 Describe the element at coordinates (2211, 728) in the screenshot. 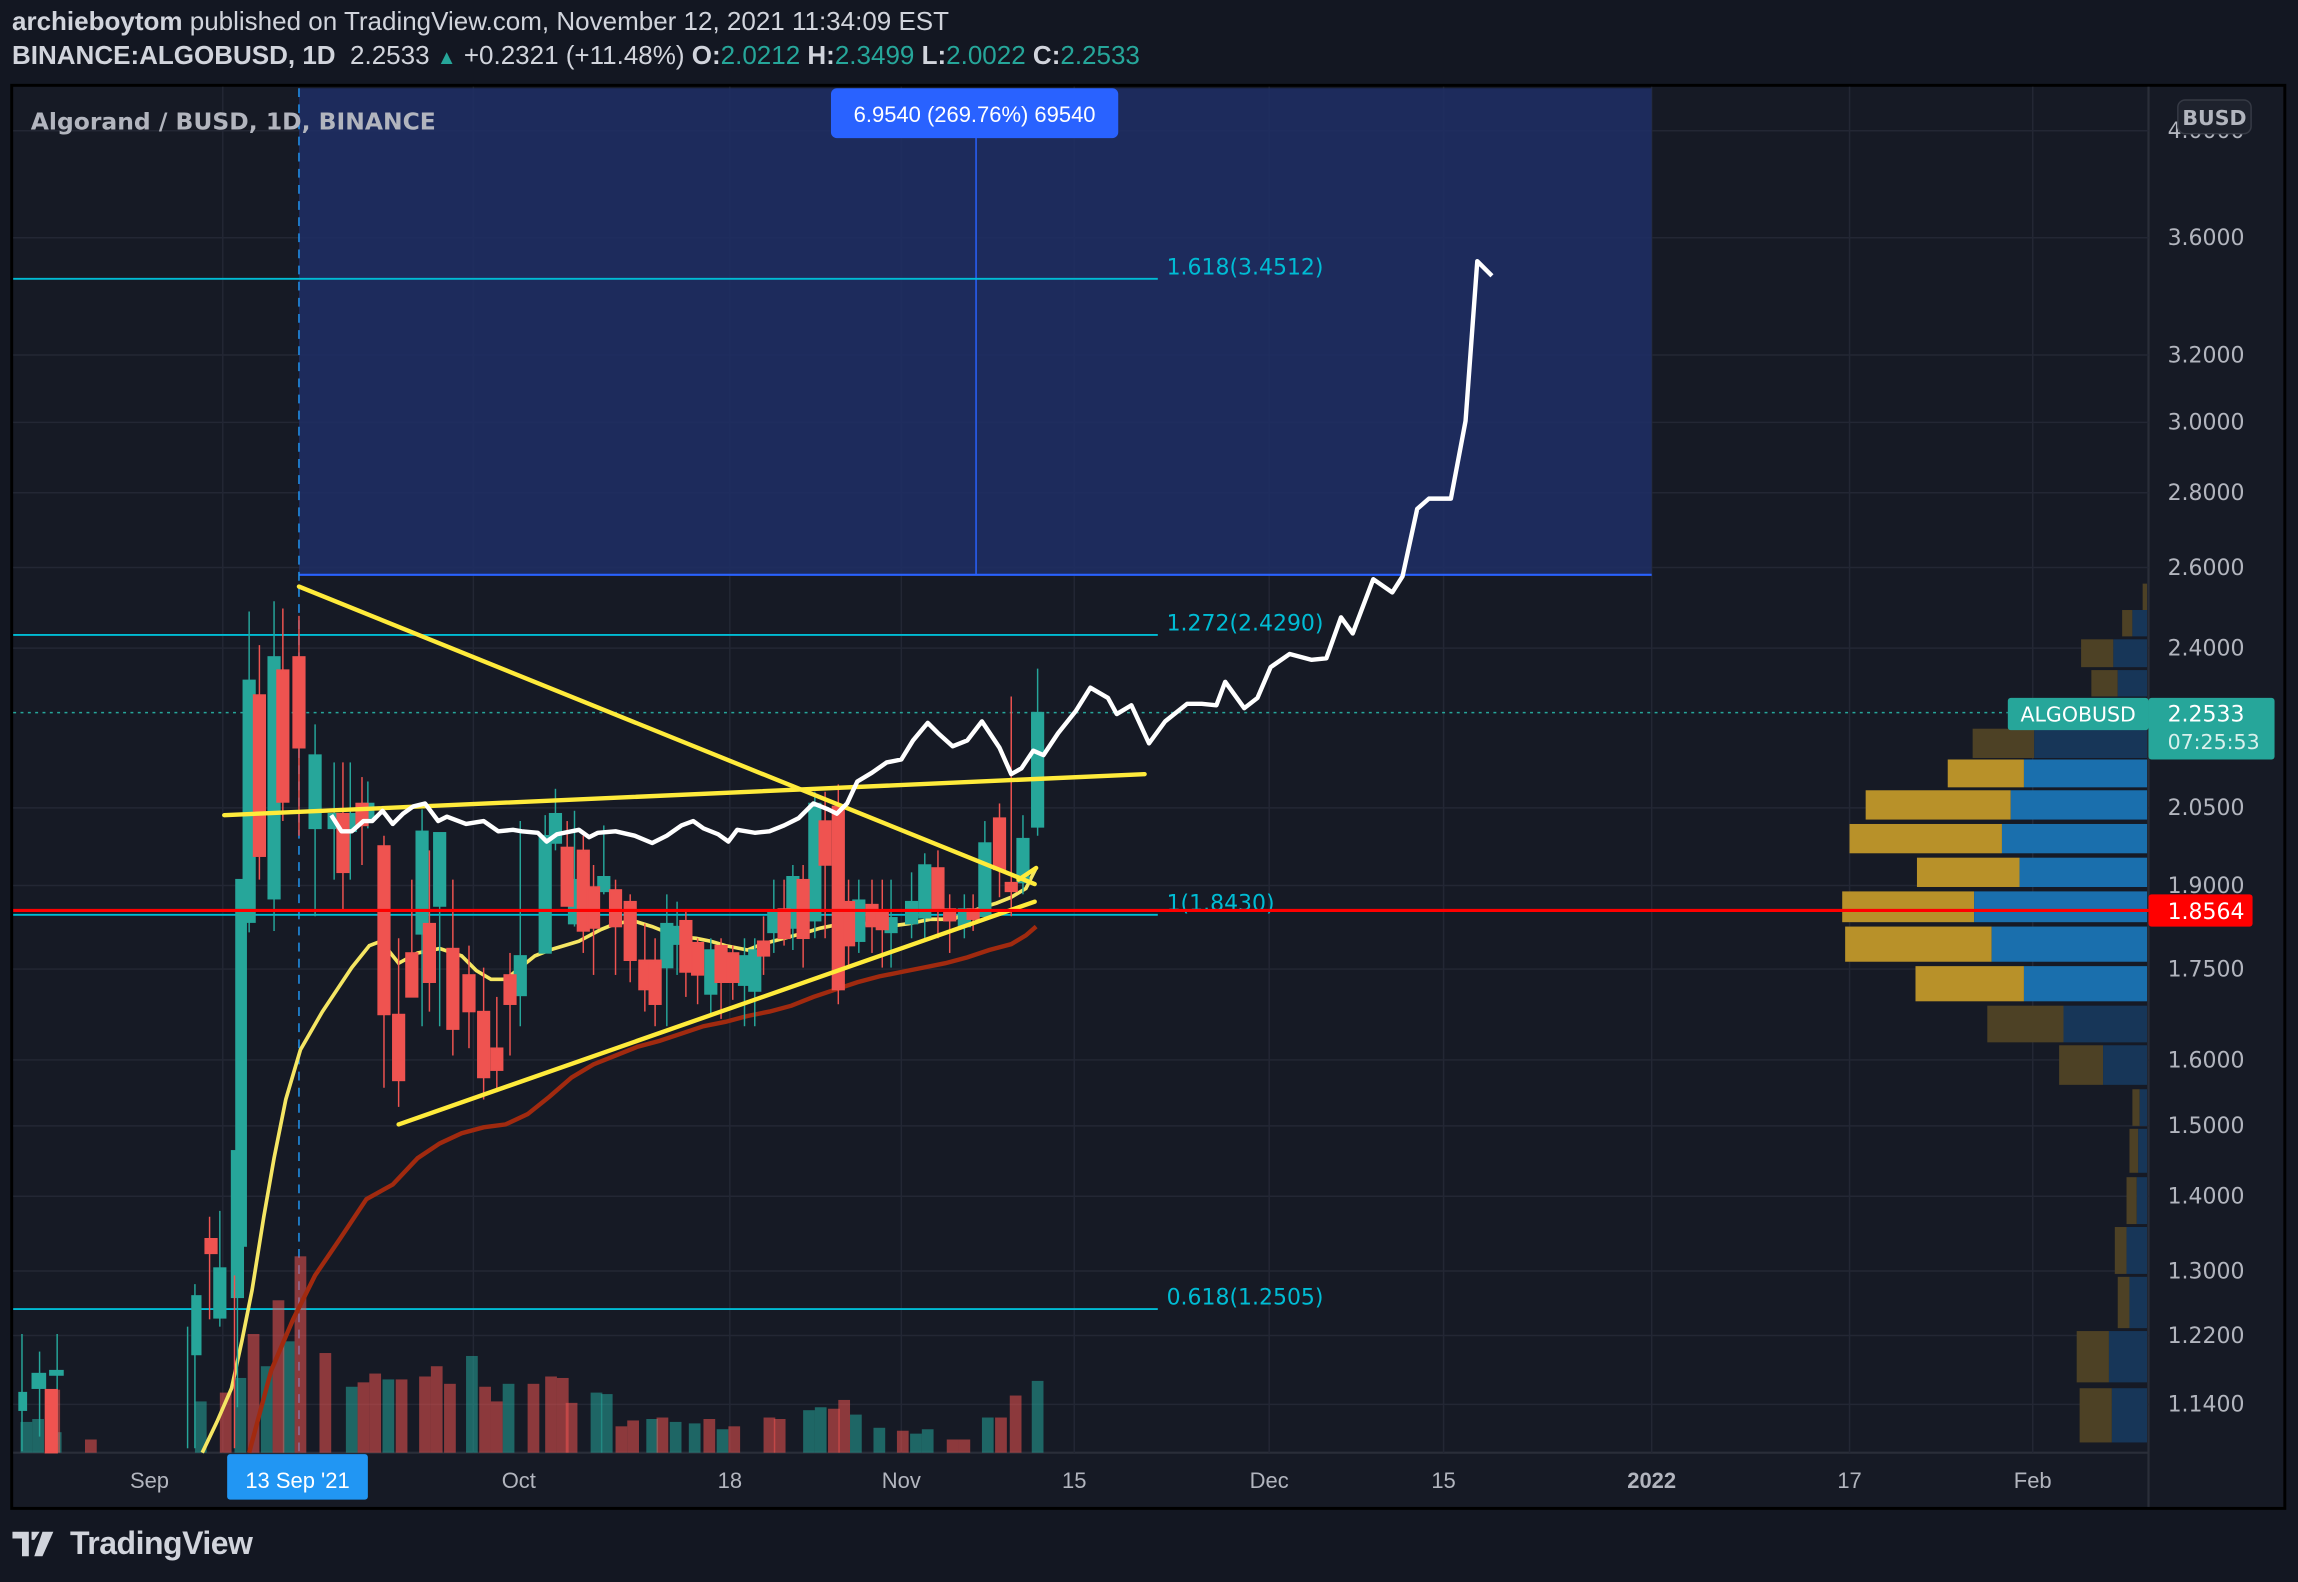

I see `last-price-tag` at that location.